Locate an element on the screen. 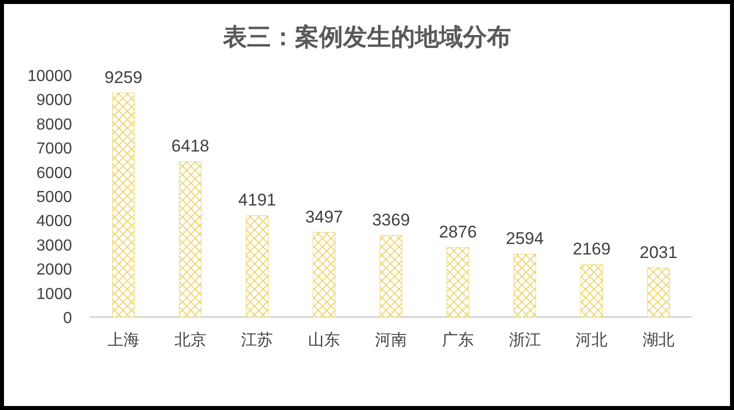 The width and height of the screenshot is (734, 410). y-tick-label: 4000 is located at coordinates (54, 221).